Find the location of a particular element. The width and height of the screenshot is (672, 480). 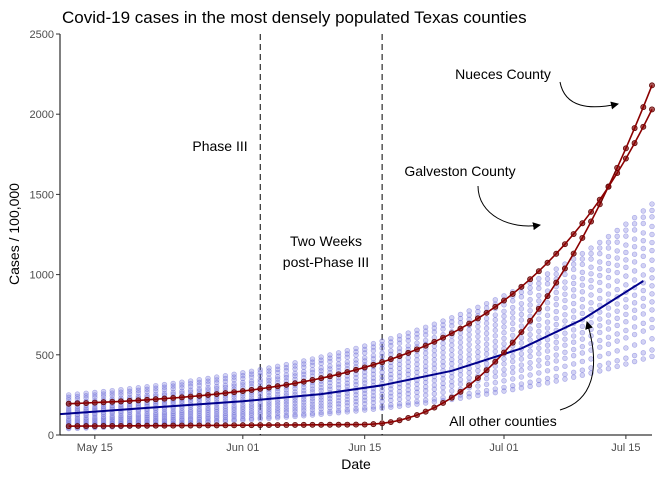

two-weeks-label-line2: post-Phase III is located at coordinates (326, 262).